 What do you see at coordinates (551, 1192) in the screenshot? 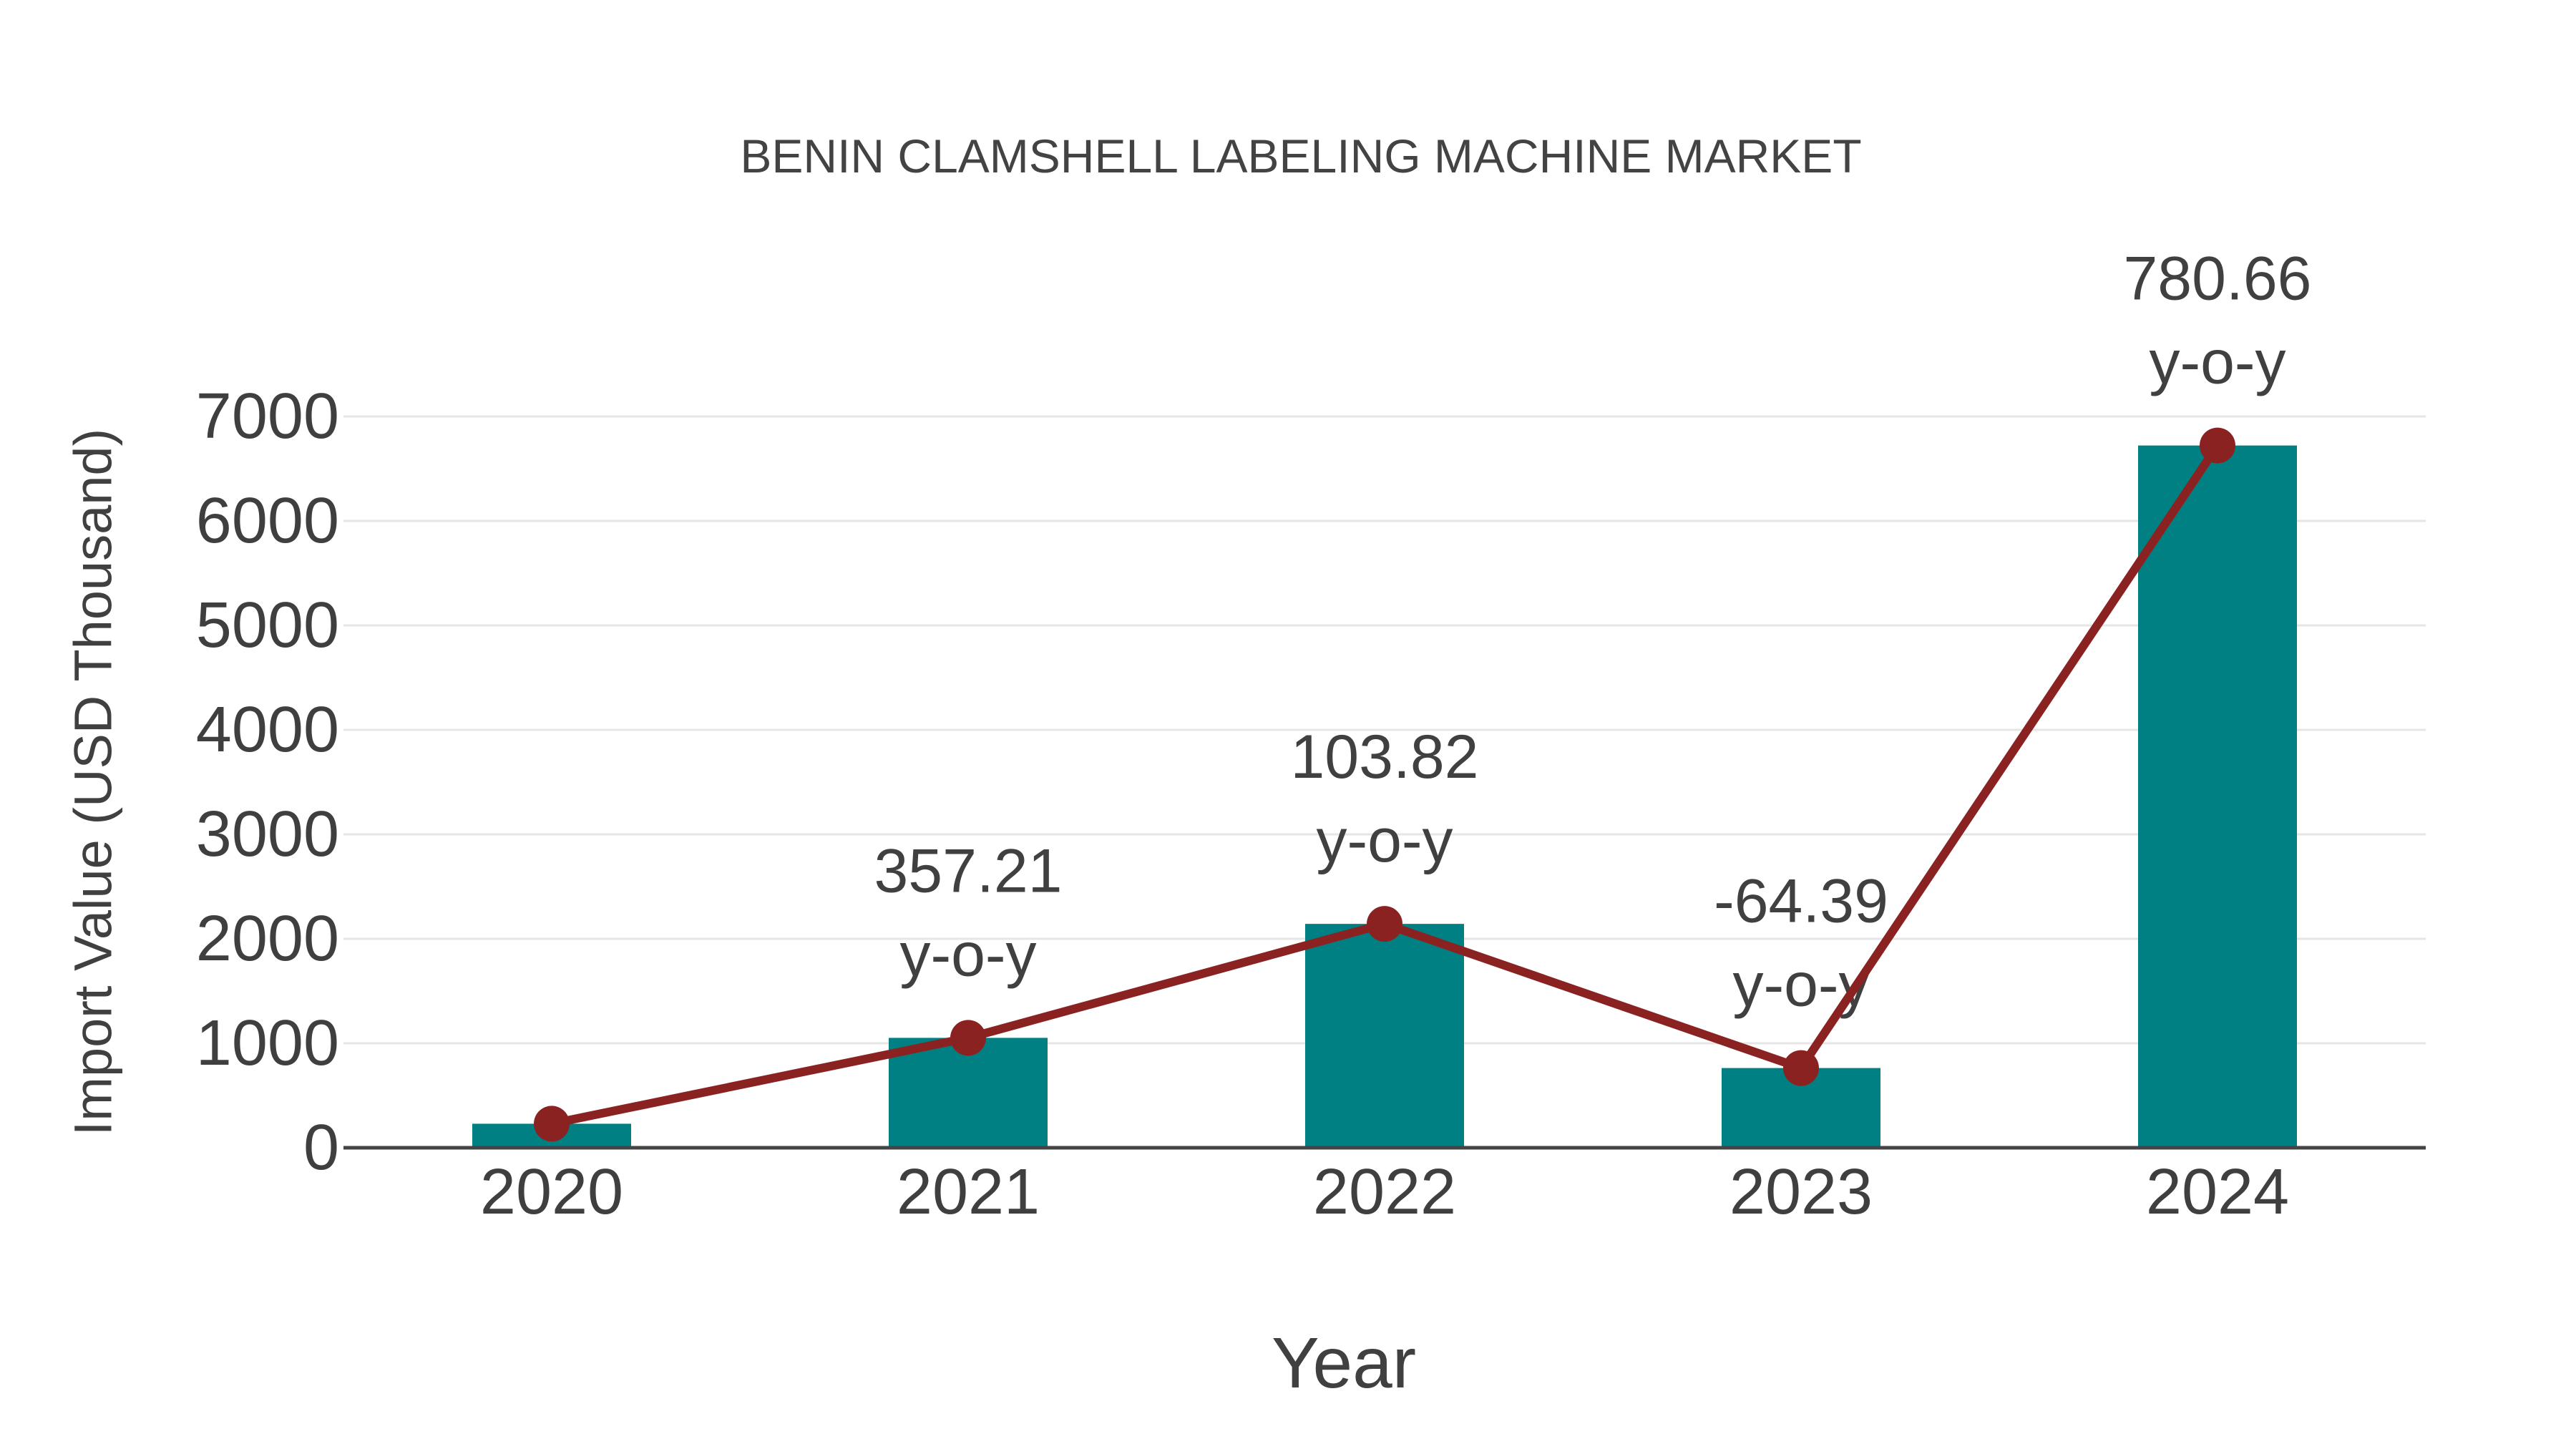
I see `x-tick-label: 2020` at bounding box center [551, 1192].